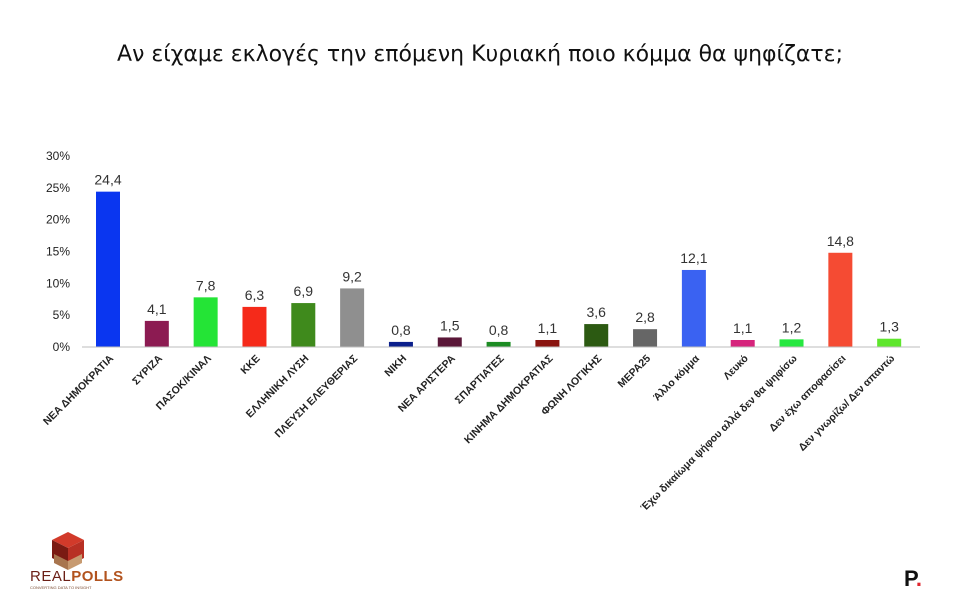  I want to click on value-label: 1,5, so click(450, 325).